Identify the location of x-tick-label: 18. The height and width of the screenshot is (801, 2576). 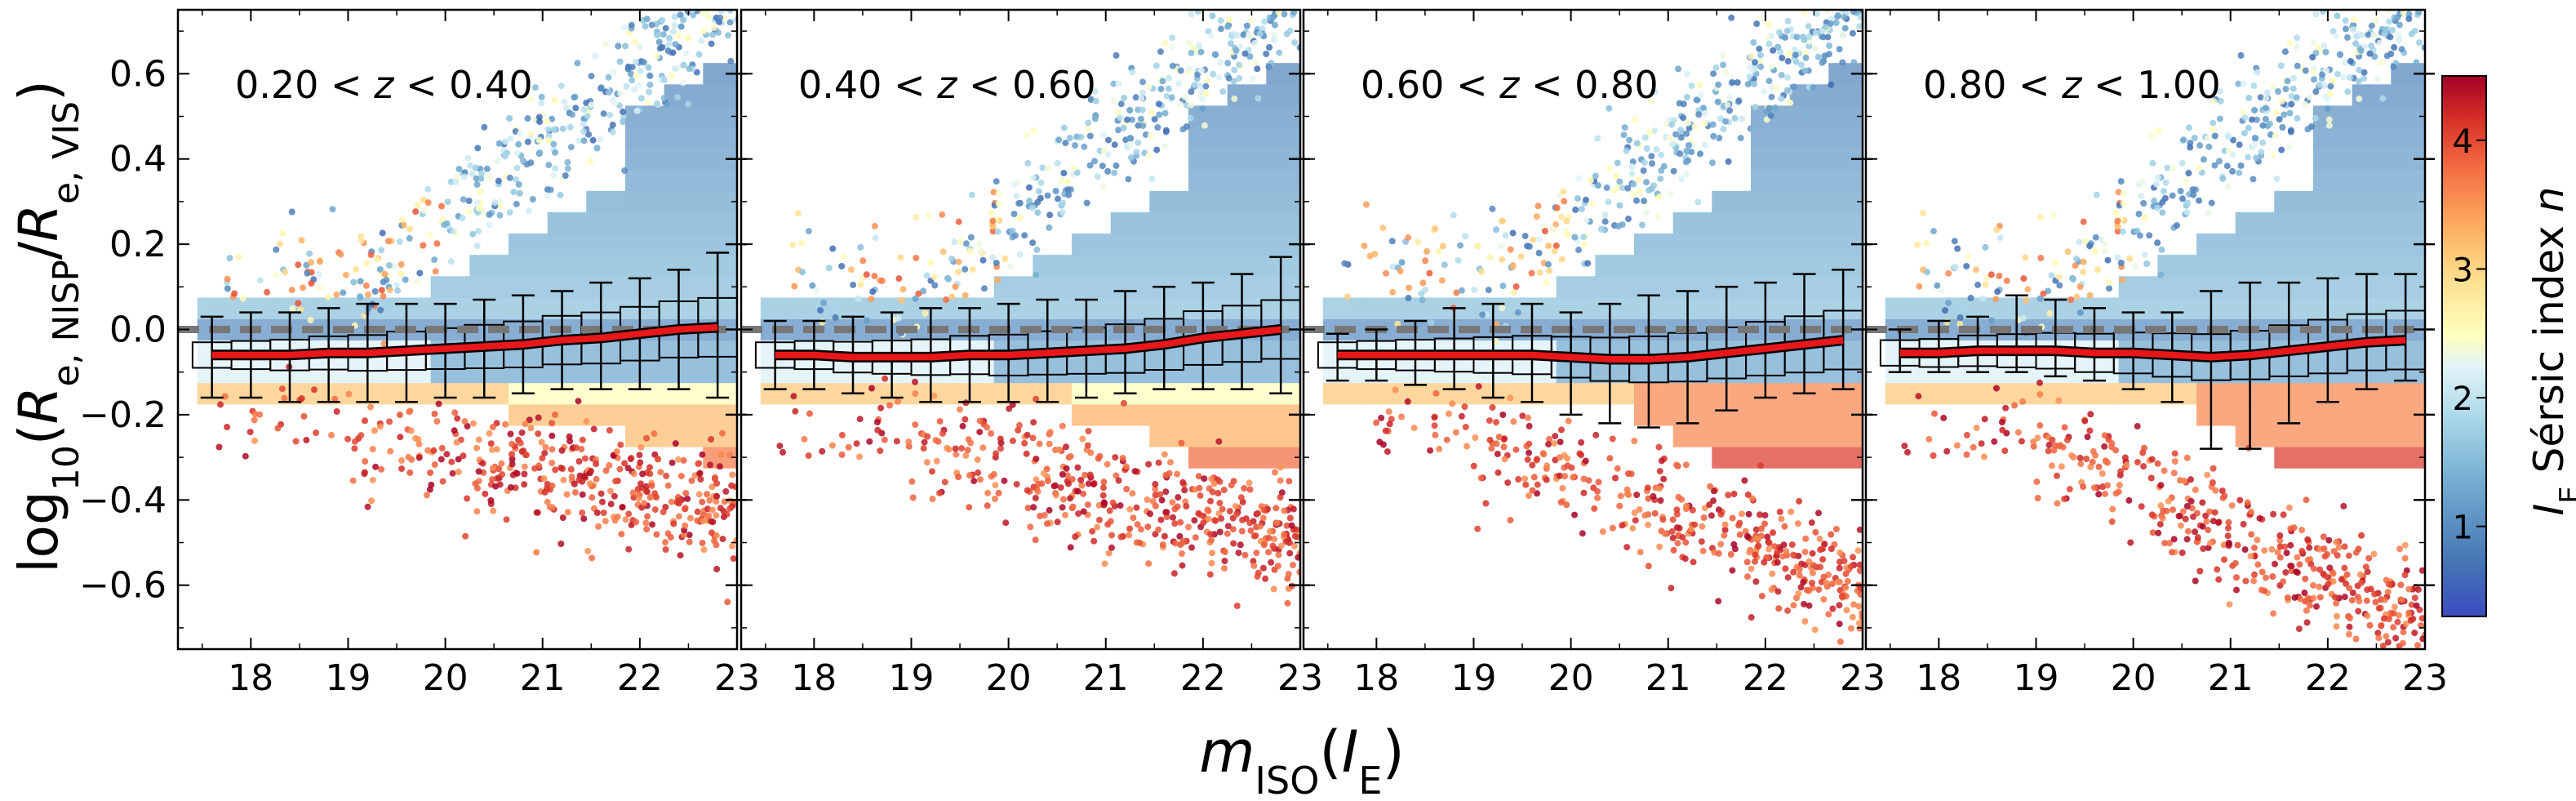
(1938, 678).